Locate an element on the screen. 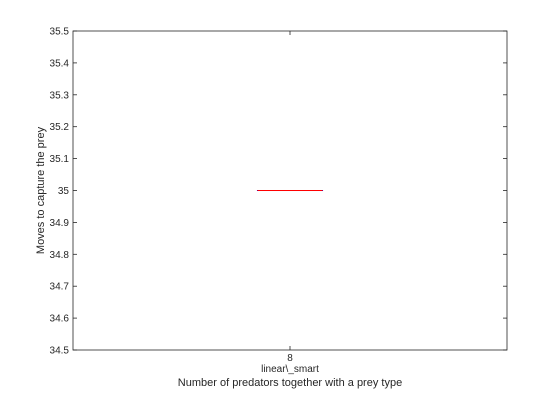 This screenshot has height=420, width=560. y-tick-label: 35.4 is located at coordinates (60, 63).